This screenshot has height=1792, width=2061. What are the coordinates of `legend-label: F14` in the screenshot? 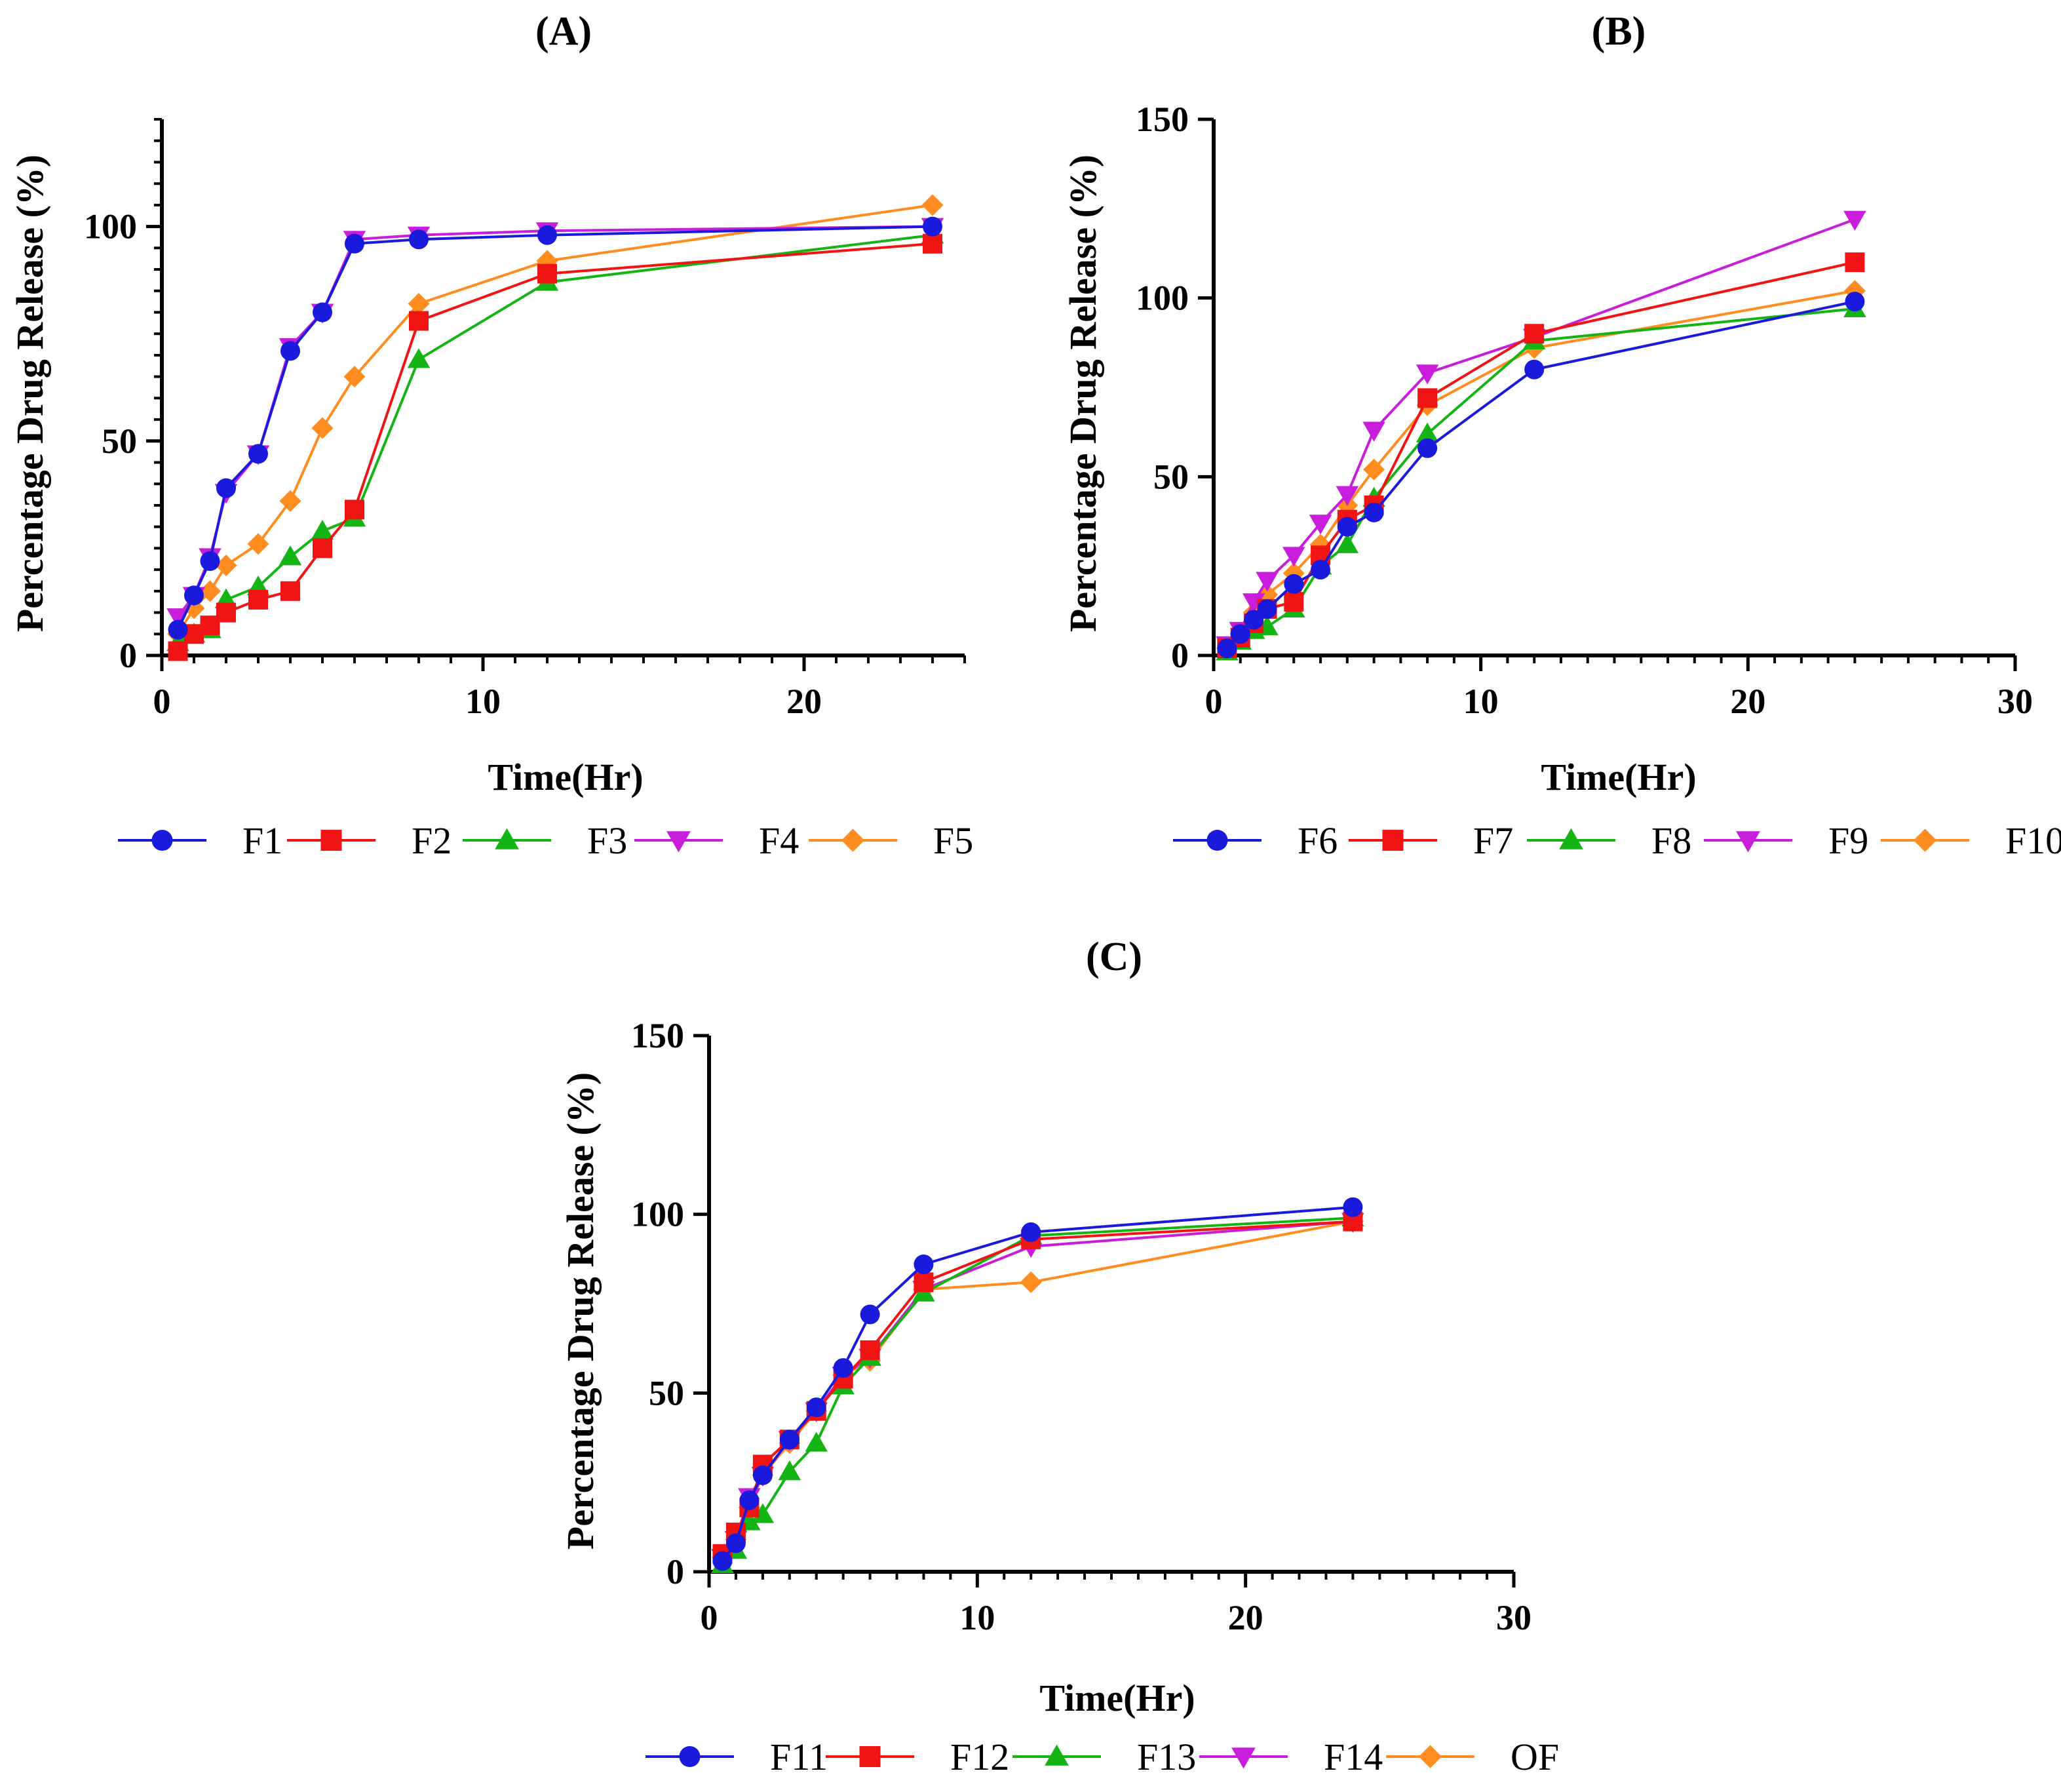 It's located at (1353, 1757).